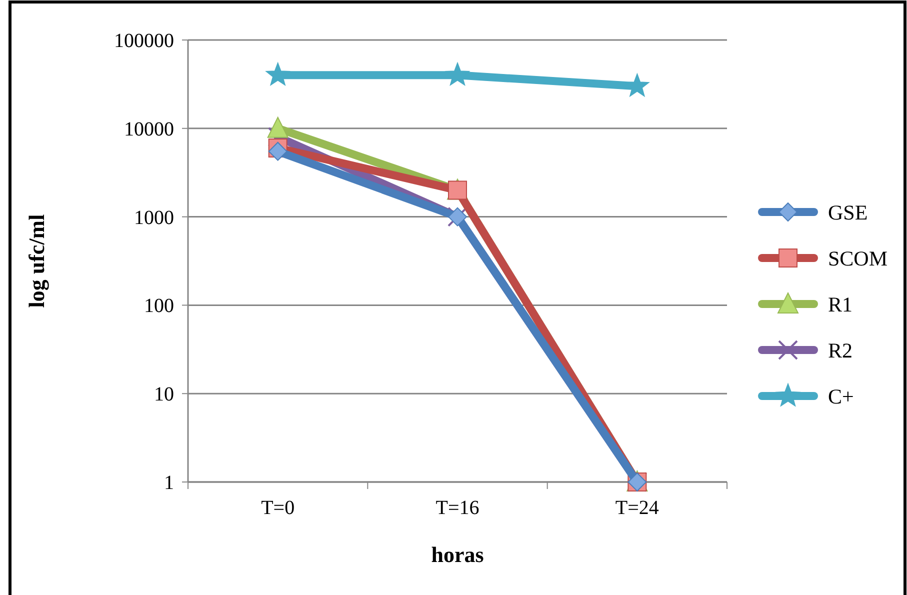  Describe the element at coordinates (848, 212) in the screenshot. I see `legend-label: GSE` at that location.